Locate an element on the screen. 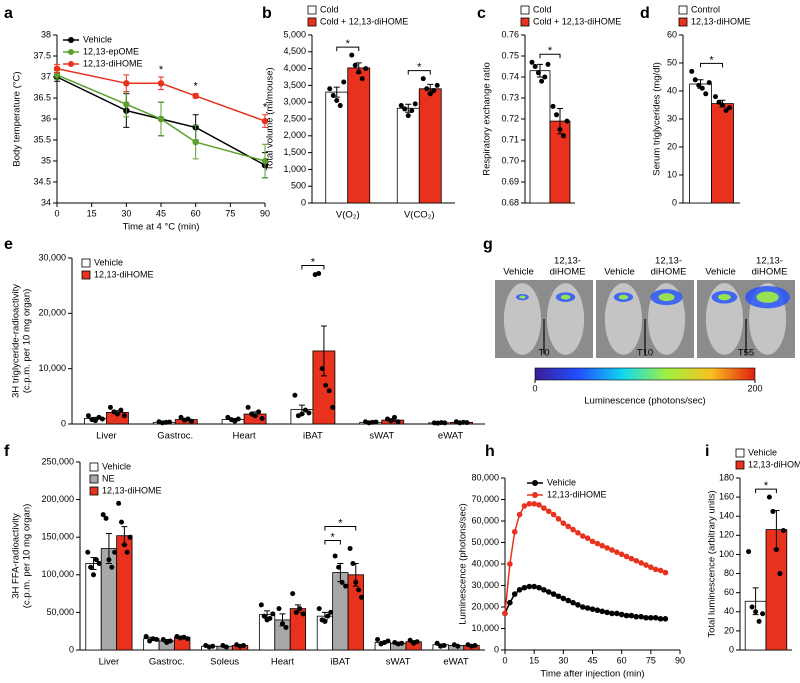  x-tick-label: V(CO₂) is located at coordinates (419, 215).